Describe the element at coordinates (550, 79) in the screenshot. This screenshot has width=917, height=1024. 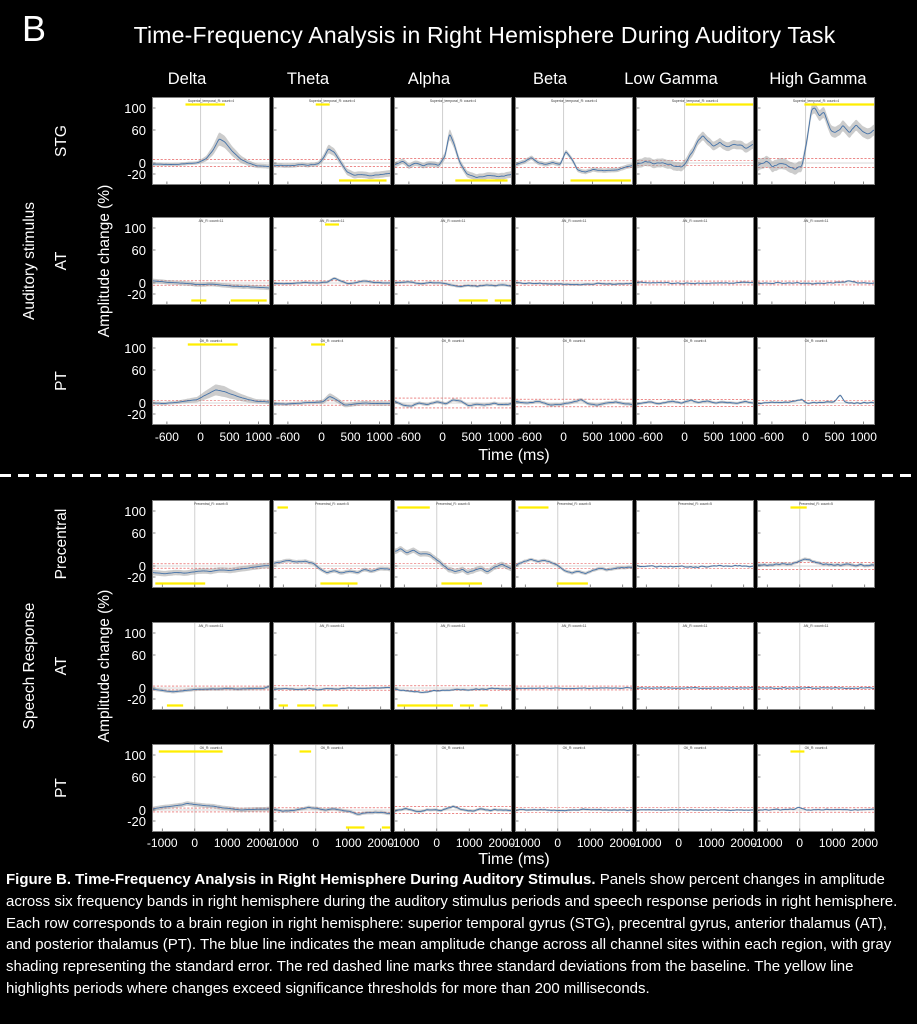
I see `column-header-beta: Beta` at that location.